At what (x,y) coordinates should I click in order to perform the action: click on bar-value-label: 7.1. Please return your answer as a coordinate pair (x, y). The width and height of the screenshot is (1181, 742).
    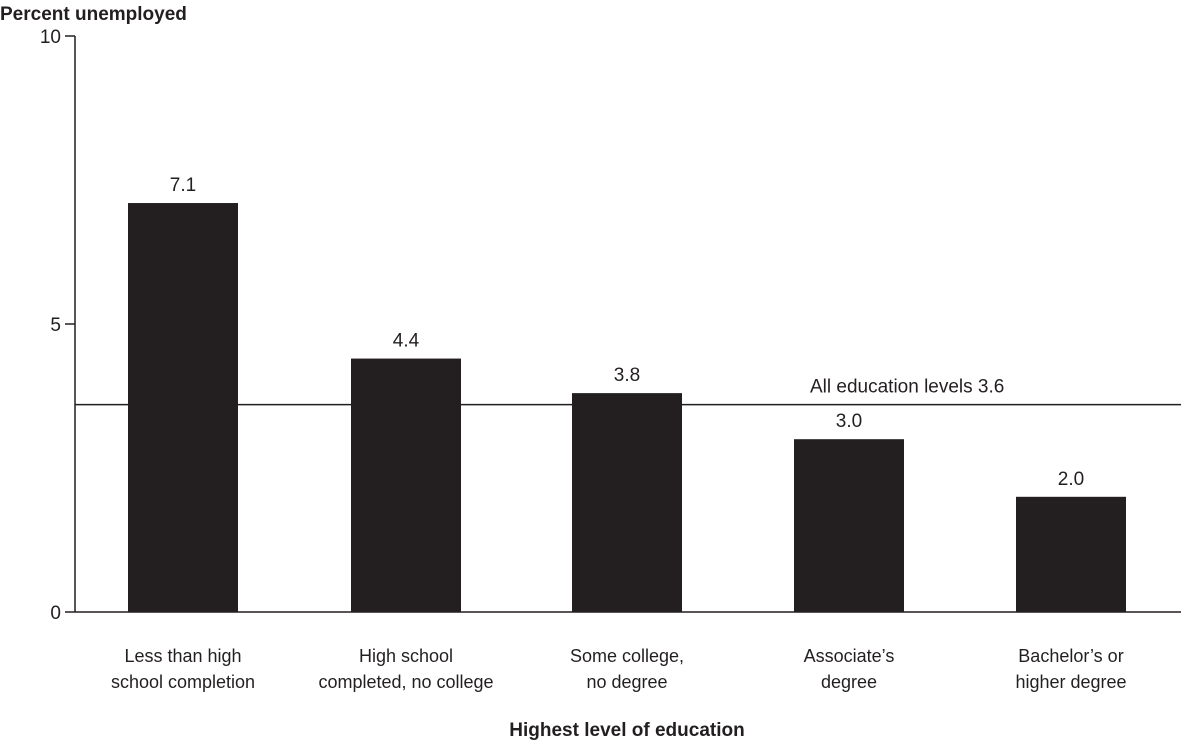
    Looking at the image, I should click on (183, 185).